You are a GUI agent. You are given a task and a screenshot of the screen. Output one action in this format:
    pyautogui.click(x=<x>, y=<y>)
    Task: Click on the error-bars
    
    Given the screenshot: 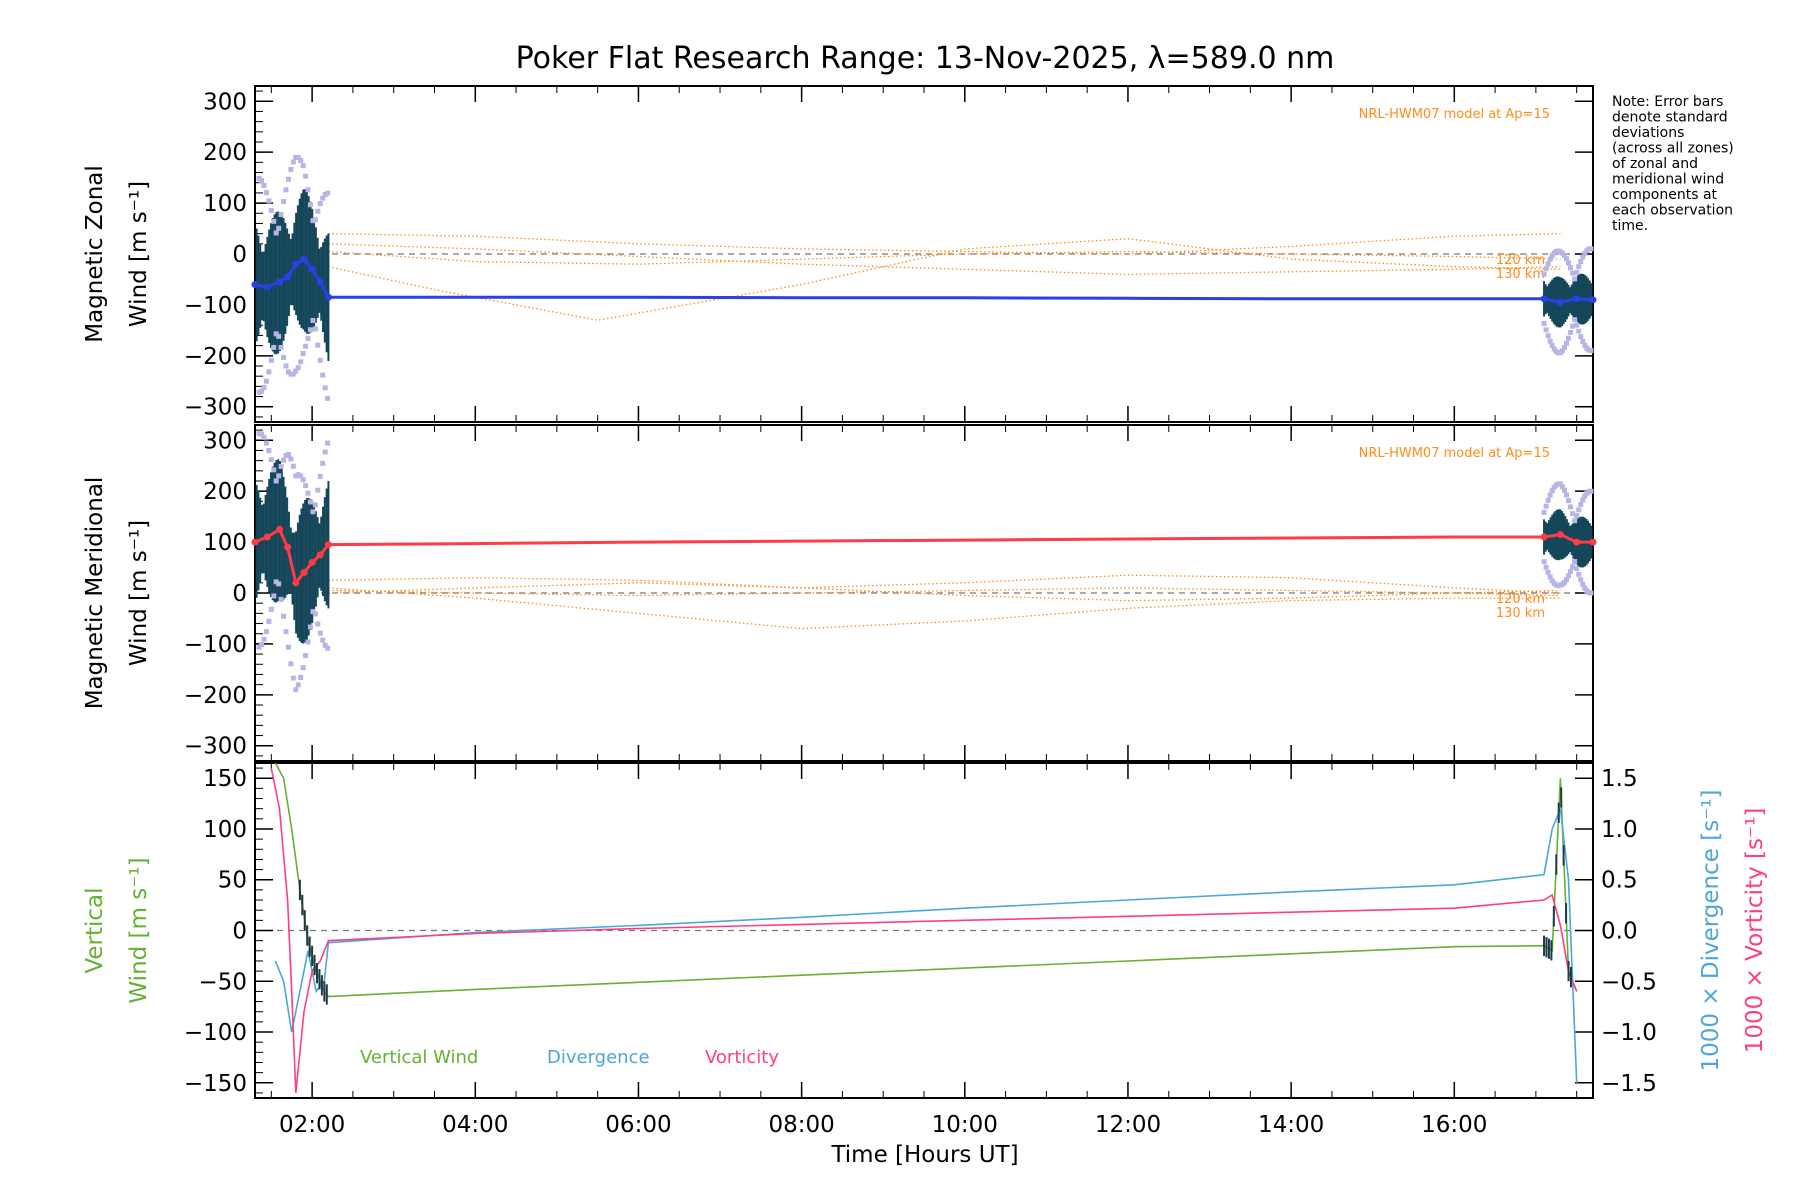 What is the action you would take?
    pyautogui.click(x=924, y=551)
    